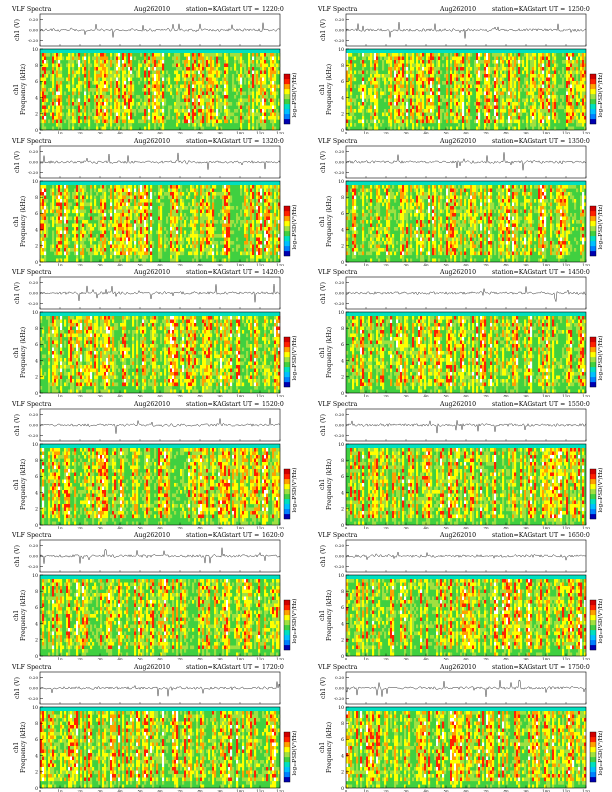 The width and height of the screenshot is (612, 792). What do you see at coordinates (446, 264) in the screenshot?
I see `time-tick-label: 50` at bounding box center [446, 264].